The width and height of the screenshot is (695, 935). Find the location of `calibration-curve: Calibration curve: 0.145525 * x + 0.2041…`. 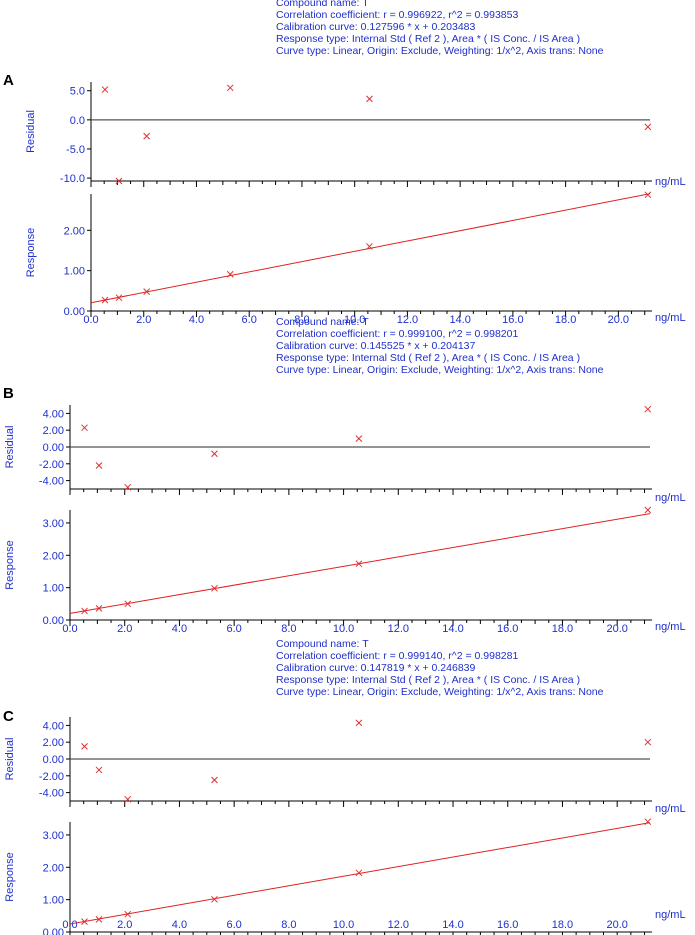

calibration-curve: Calibration curve: 0.145525 * x + 0.2041… is located at coordinates (376, 346).